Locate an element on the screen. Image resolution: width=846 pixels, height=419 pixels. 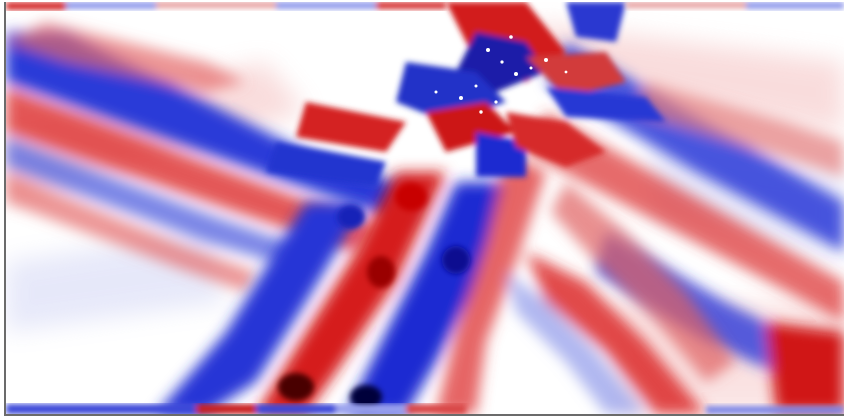
top-edge-noise is located at coordinates (425, 6).